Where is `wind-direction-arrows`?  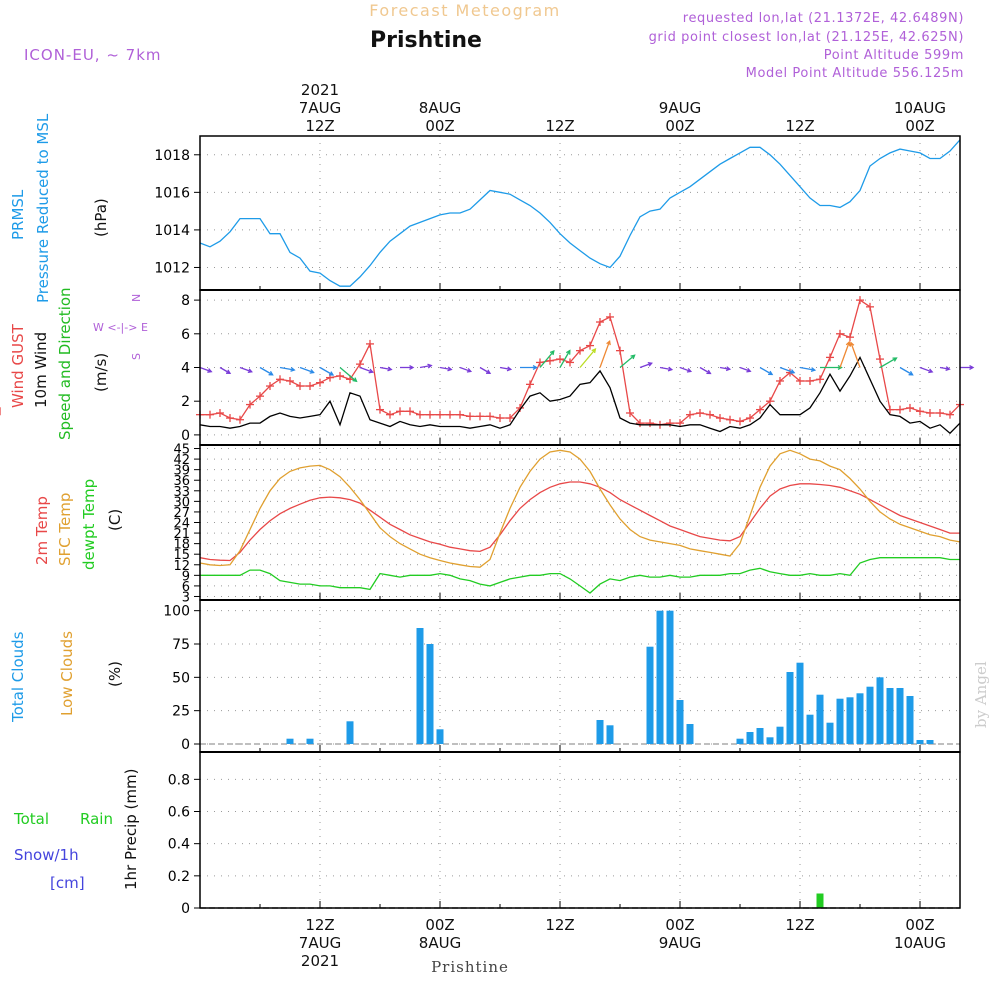
wind-direction-arrows is located at coordinates (587, 361).